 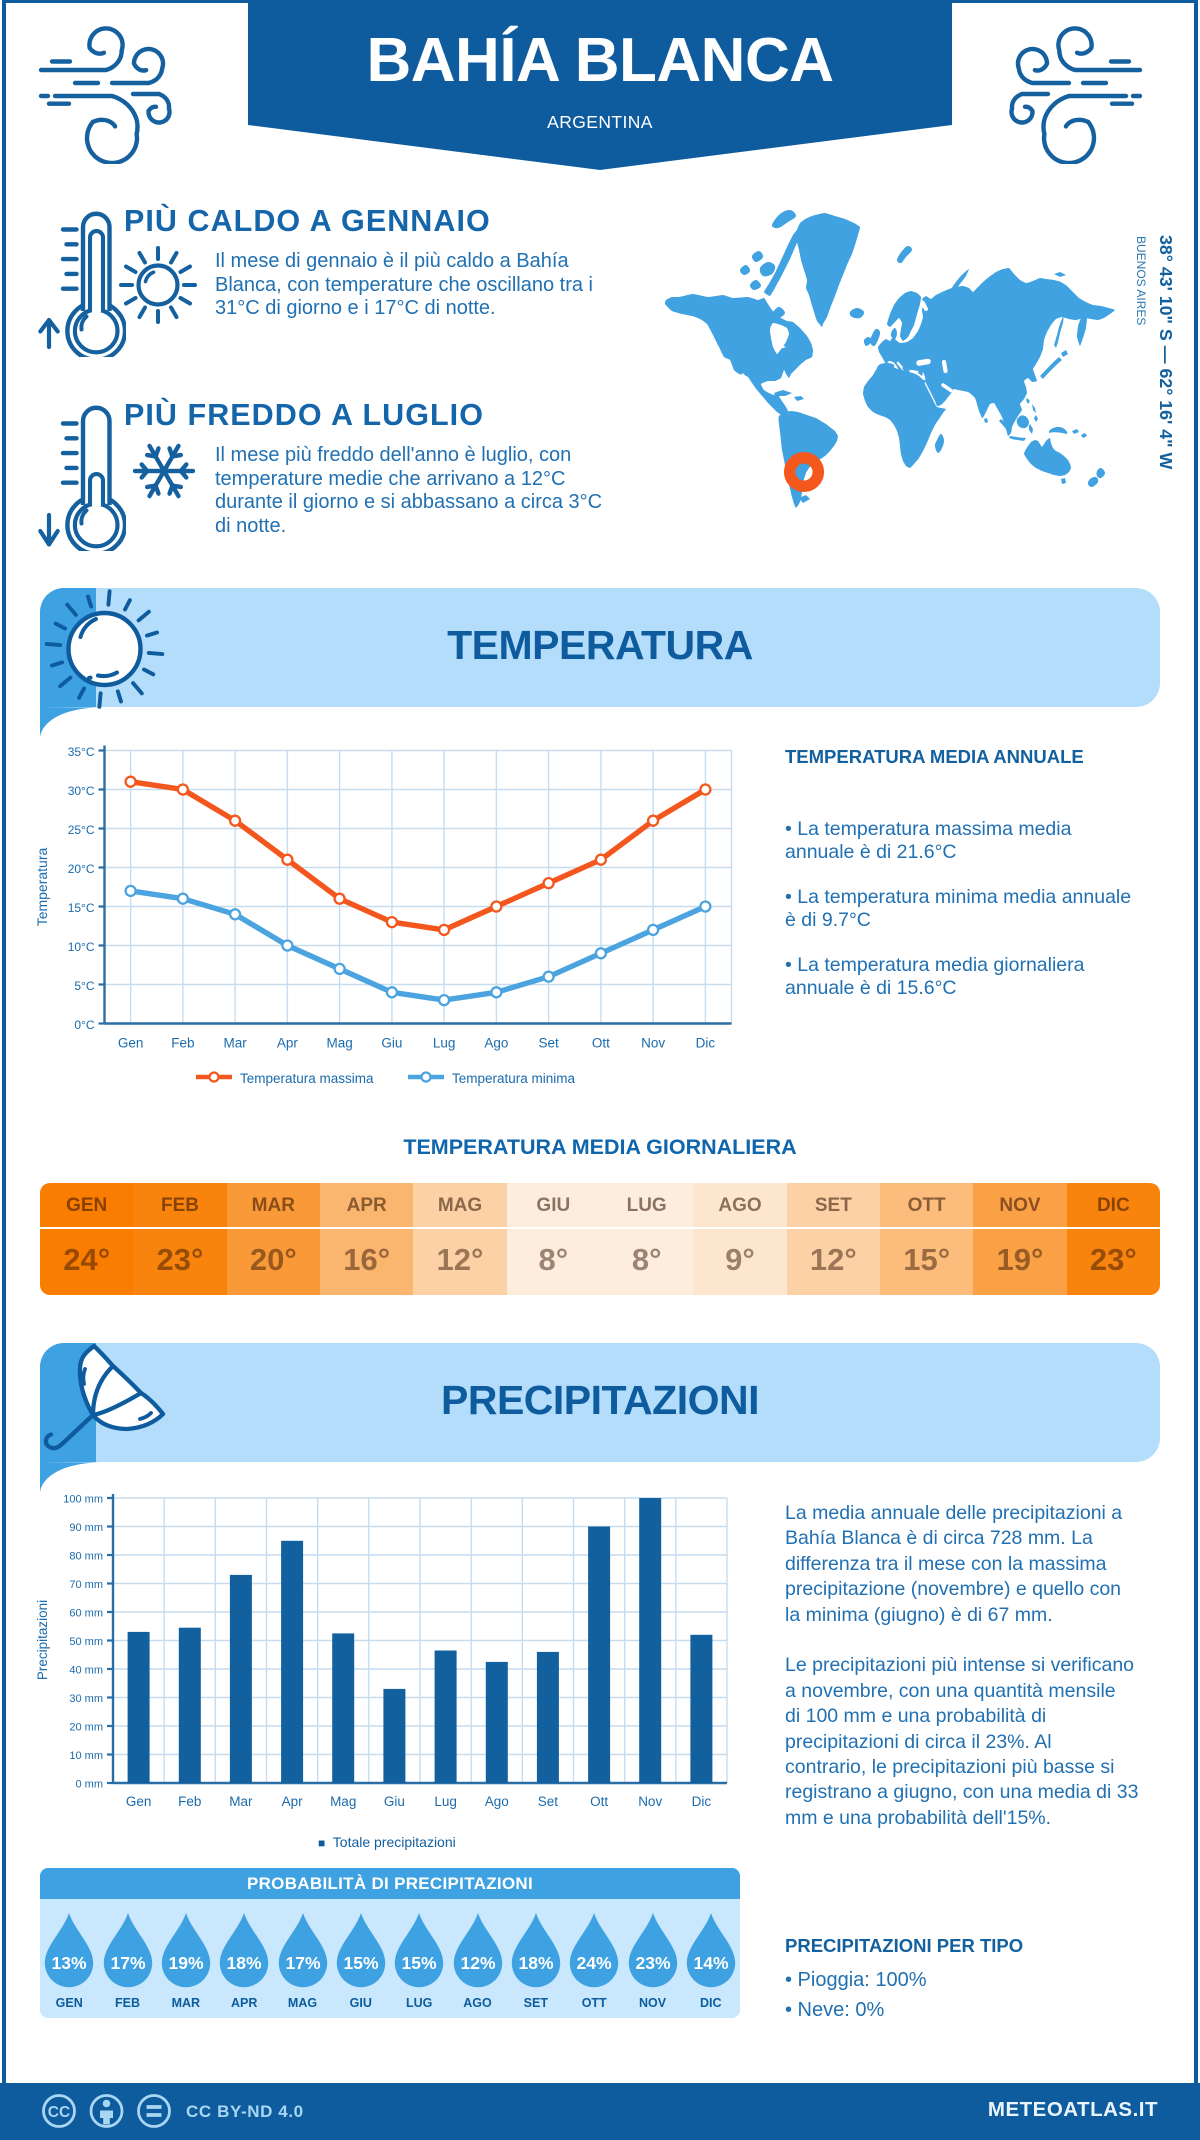 What do you see at coordinates (81, 791) in the screenshot?
I see `svg-text: 30°C` at bounding box center [81, 791].